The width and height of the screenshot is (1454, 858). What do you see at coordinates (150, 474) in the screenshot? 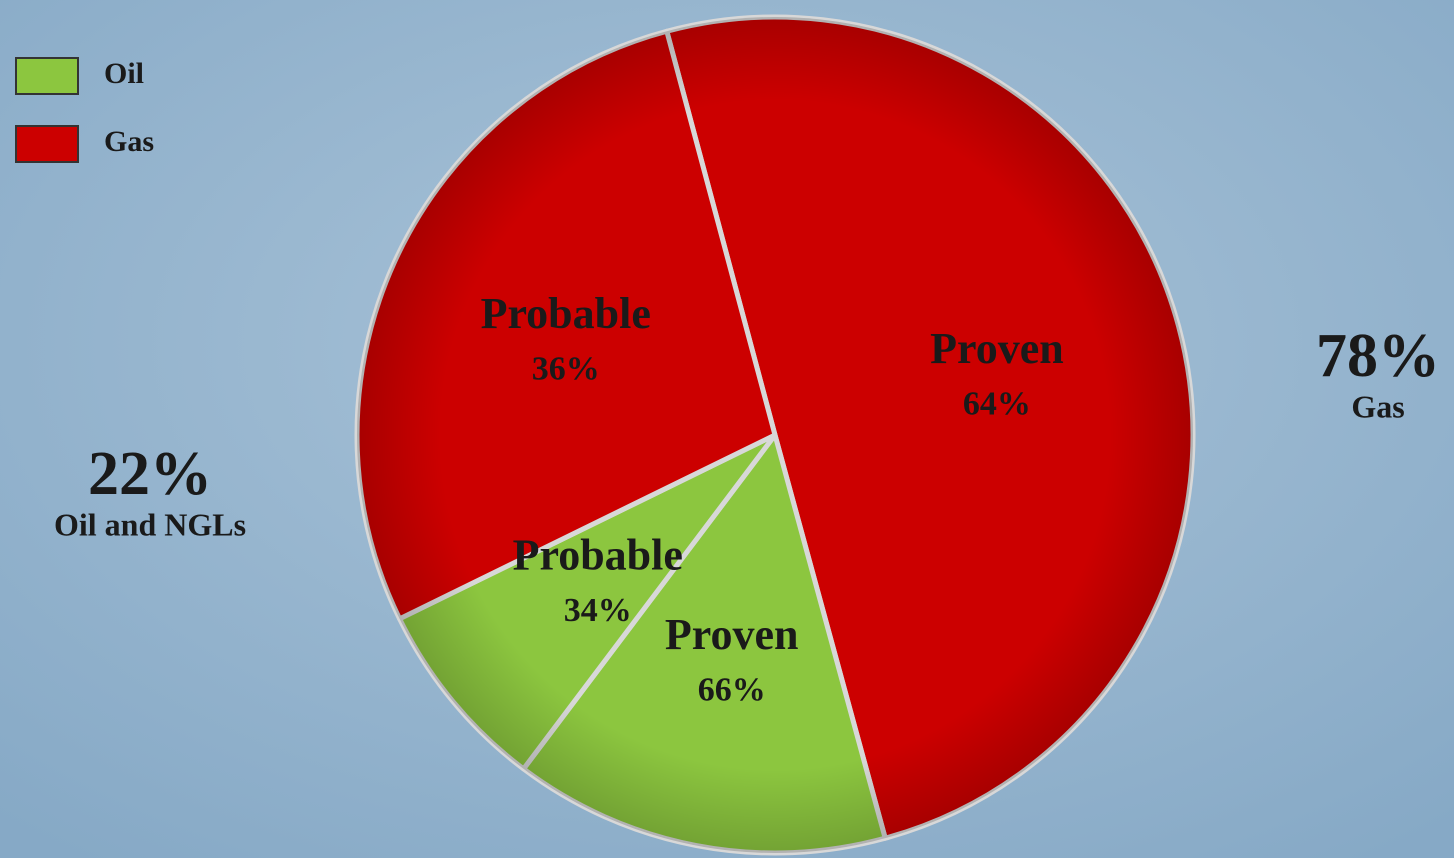
I see `group-value: 22%` at bounding box center [150, 474].